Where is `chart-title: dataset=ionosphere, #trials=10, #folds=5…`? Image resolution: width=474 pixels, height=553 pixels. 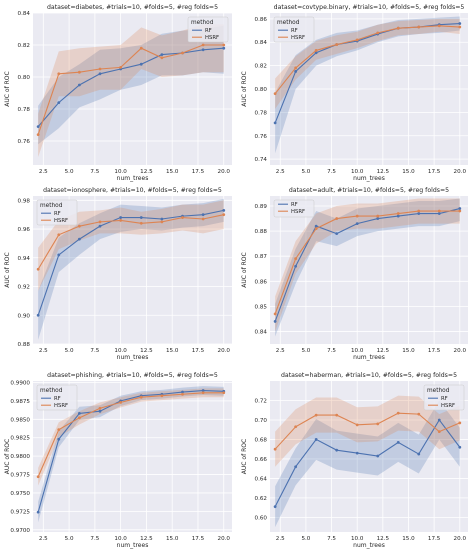
chart-title: dataset=ionosphere, #trials=10, #folds=5… is located at coordinates (132, 190).